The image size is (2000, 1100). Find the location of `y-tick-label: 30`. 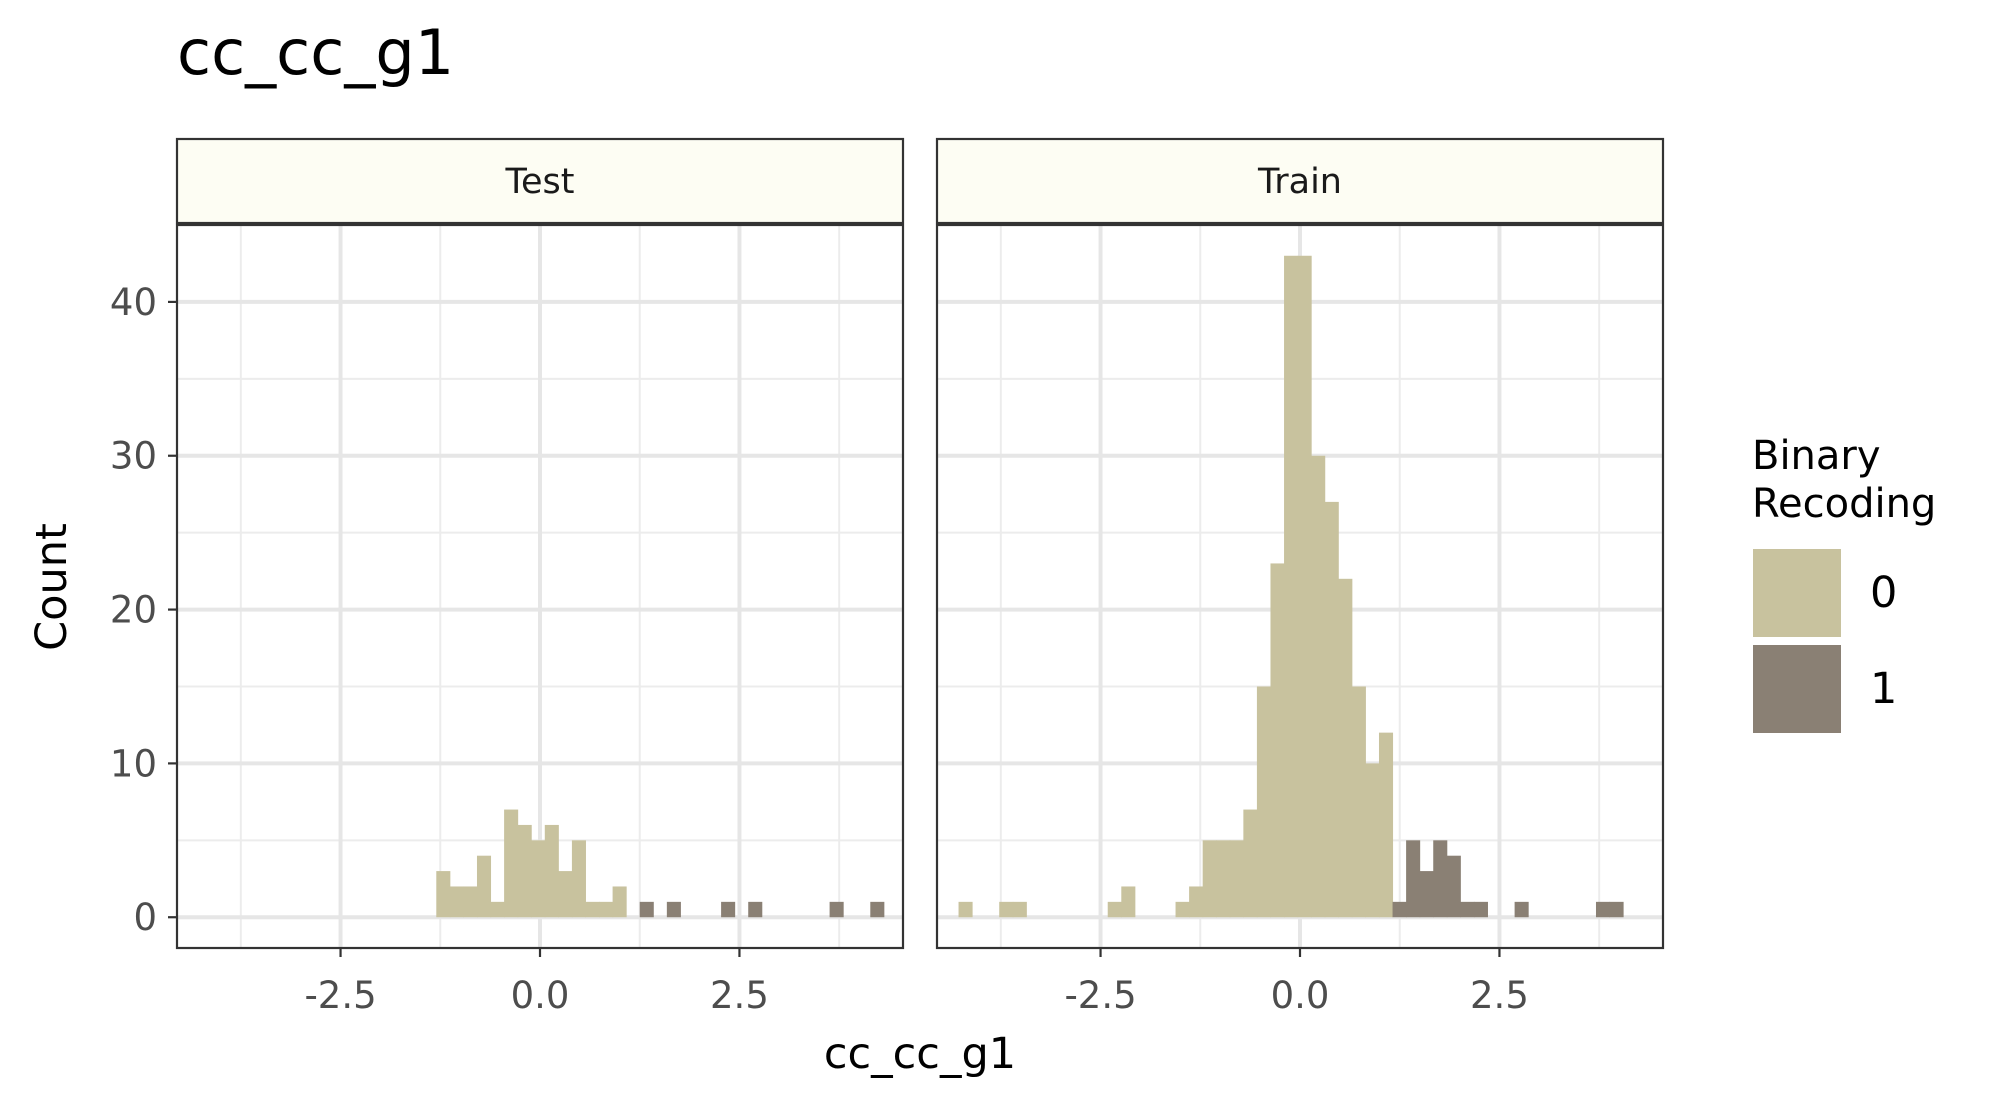

y-tick-label: 30 is located at coordinates (133, 456).